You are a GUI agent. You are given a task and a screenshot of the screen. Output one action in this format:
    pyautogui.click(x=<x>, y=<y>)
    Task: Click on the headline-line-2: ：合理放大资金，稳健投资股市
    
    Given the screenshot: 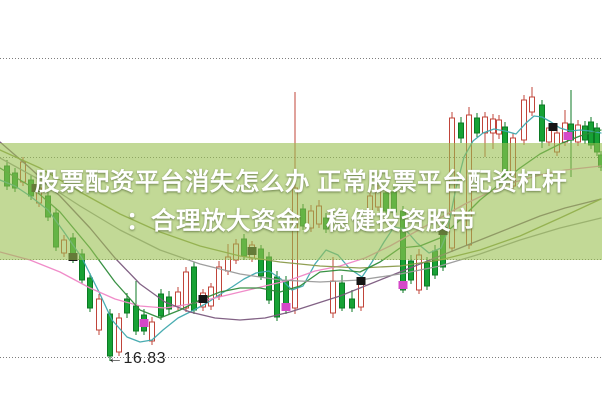 What is the action you would take?
    pyautogui.click(x=301, y=221)
    